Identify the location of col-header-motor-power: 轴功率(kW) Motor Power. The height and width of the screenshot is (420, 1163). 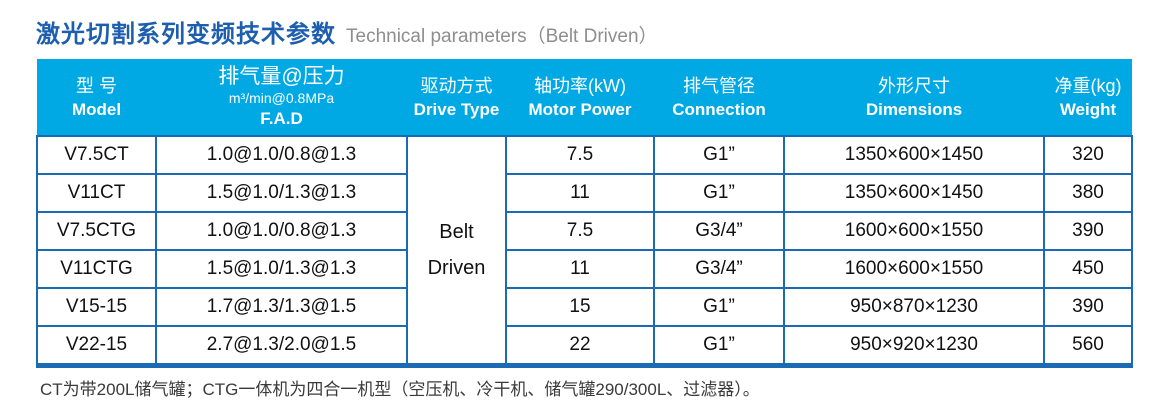
(580, 97).